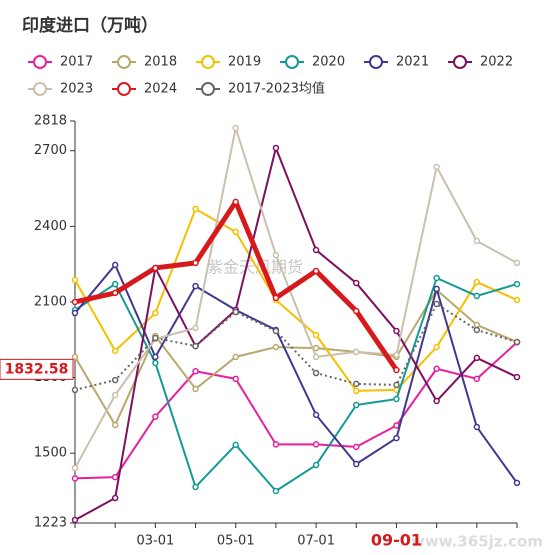  Describe the element at coordinates (50, 226) in the screenshot. I see `y-tick-label: 2400` at that location.